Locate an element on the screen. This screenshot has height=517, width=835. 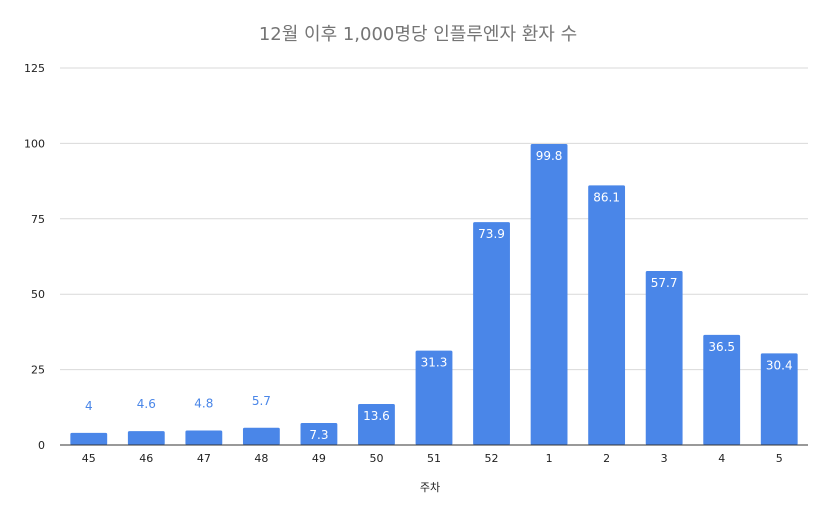
x-tick-label: 2 is located at coordinates (606, 458).